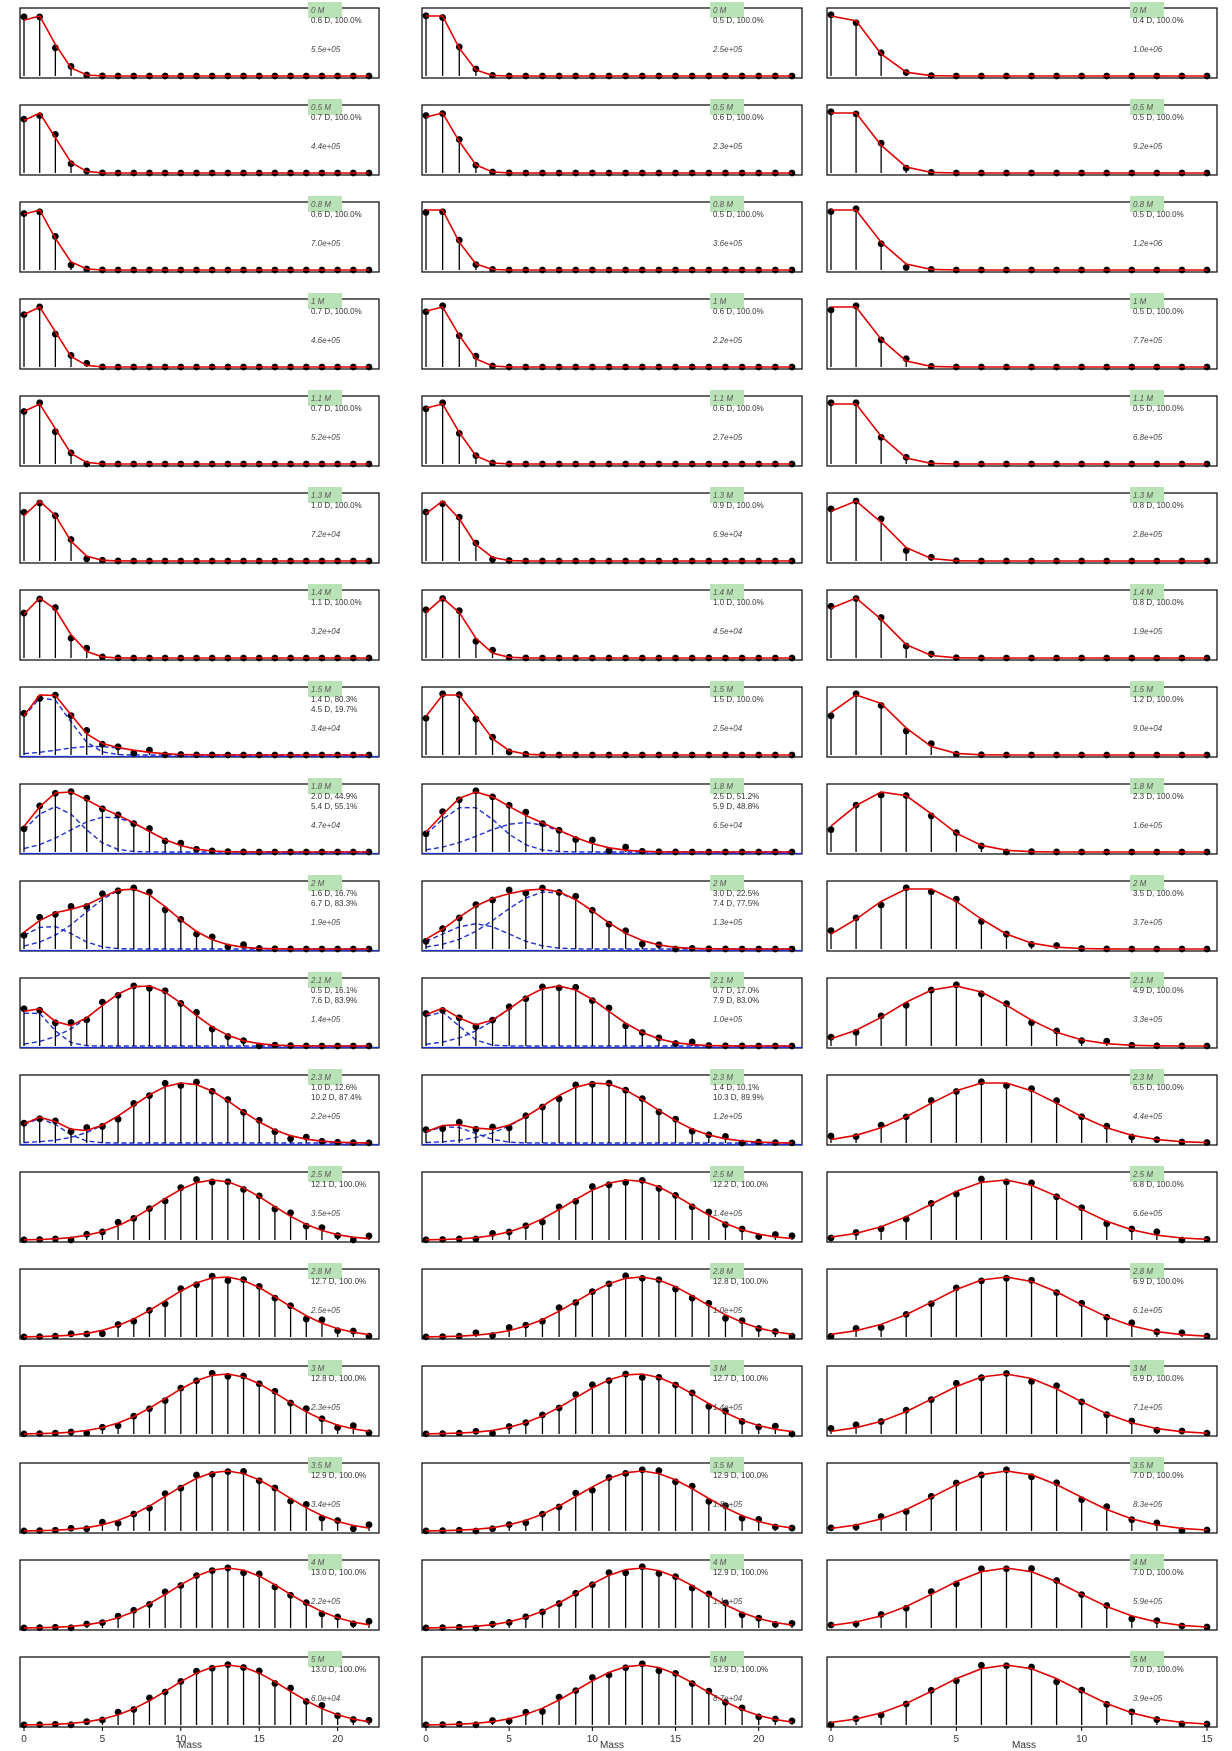 This screenshot has width=1232, height=1751. Describe the element at coordinates (1142, 1174) in the screenshot. I see `time-label: 2.5 M` at that location.